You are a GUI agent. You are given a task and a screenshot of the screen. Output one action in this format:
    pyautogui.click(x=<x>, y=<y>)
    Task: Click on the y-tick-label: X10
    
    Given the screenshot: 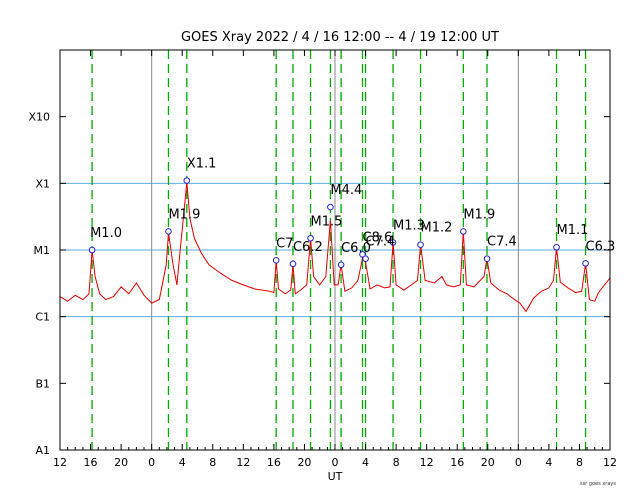 What is the action you would take?
    pyautogui.click(x=39, y=117)
    